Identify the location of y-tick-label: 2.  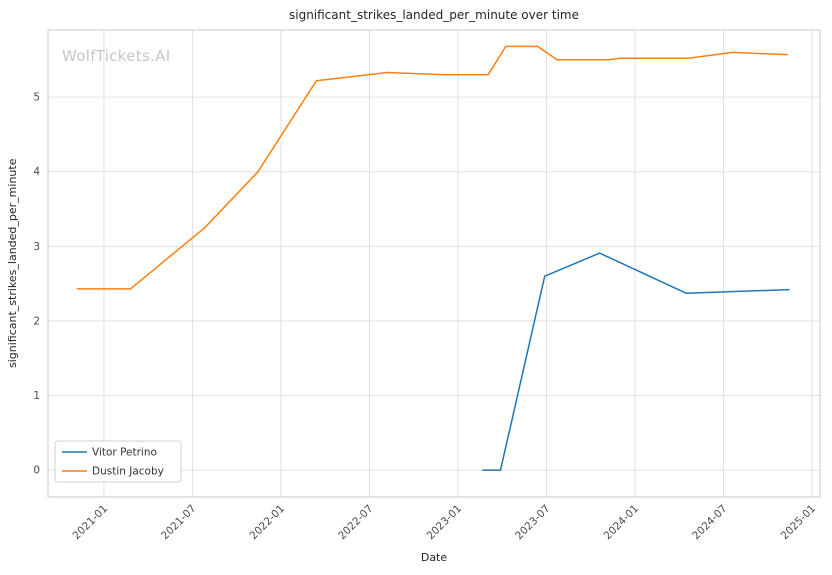
(36, 321).